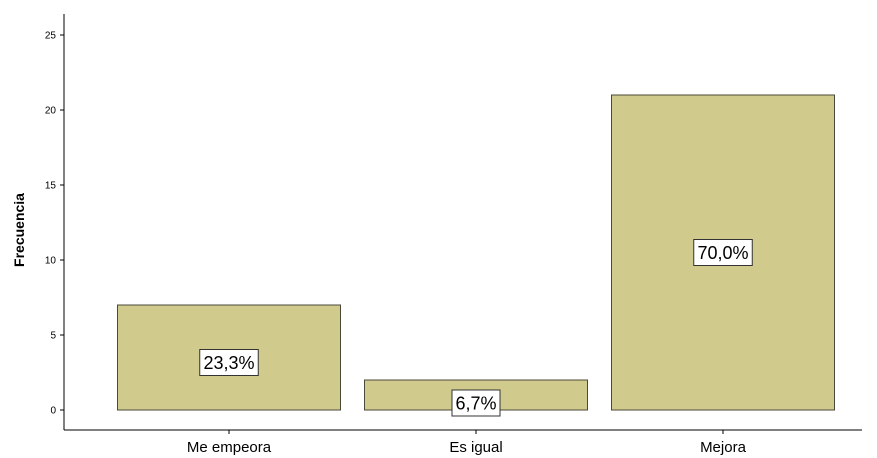 This screenshot has width=877, height=458. I want to click on data-label: 23,3%, so click(228, 363).